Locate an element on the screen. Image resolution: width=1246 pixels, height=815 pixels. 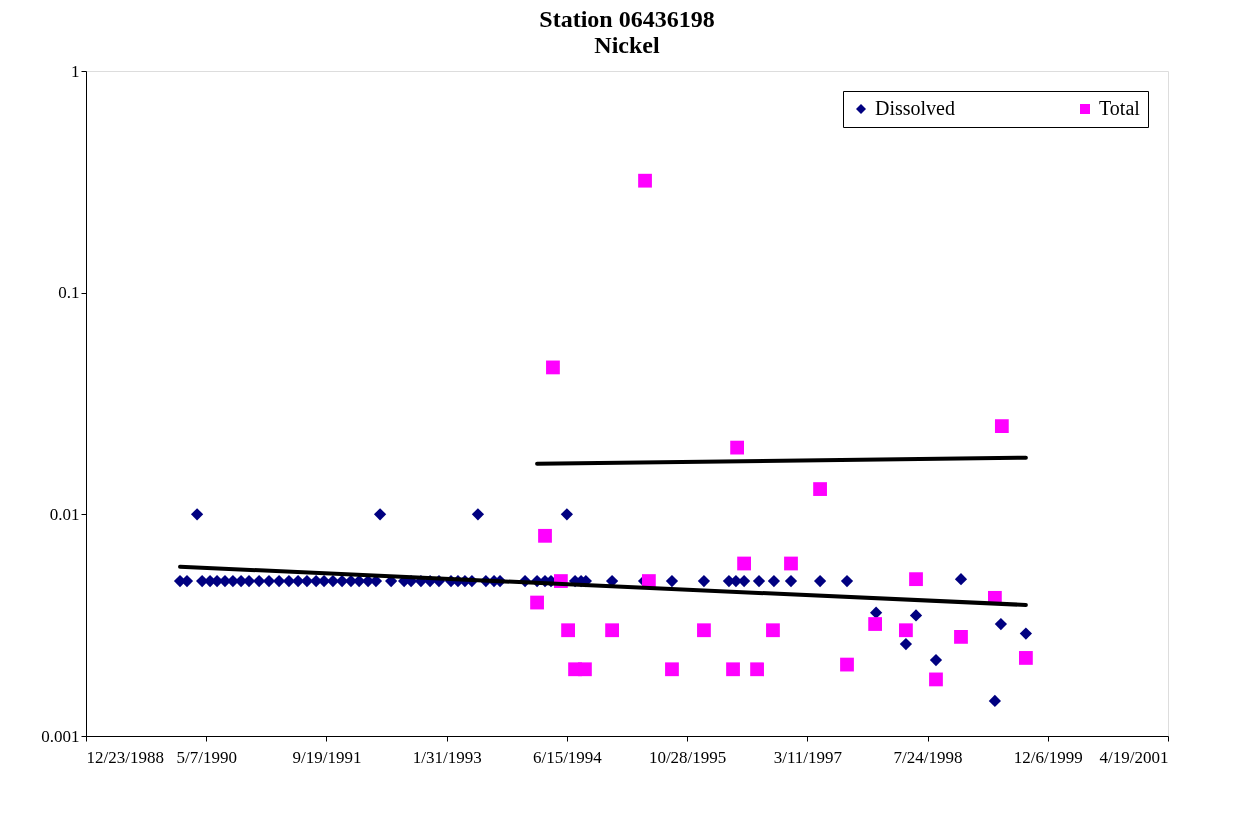
y-tick-label: 0.01 is located at coordinates (64, 514).